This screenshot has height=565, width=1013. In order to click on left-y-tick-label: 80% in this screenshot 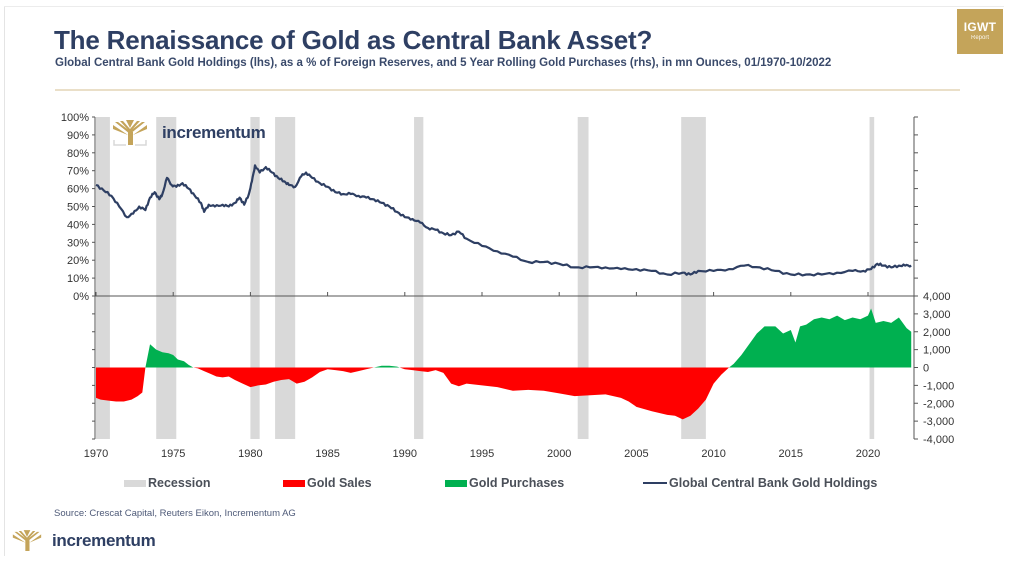, I will do `click(78, 154)`.